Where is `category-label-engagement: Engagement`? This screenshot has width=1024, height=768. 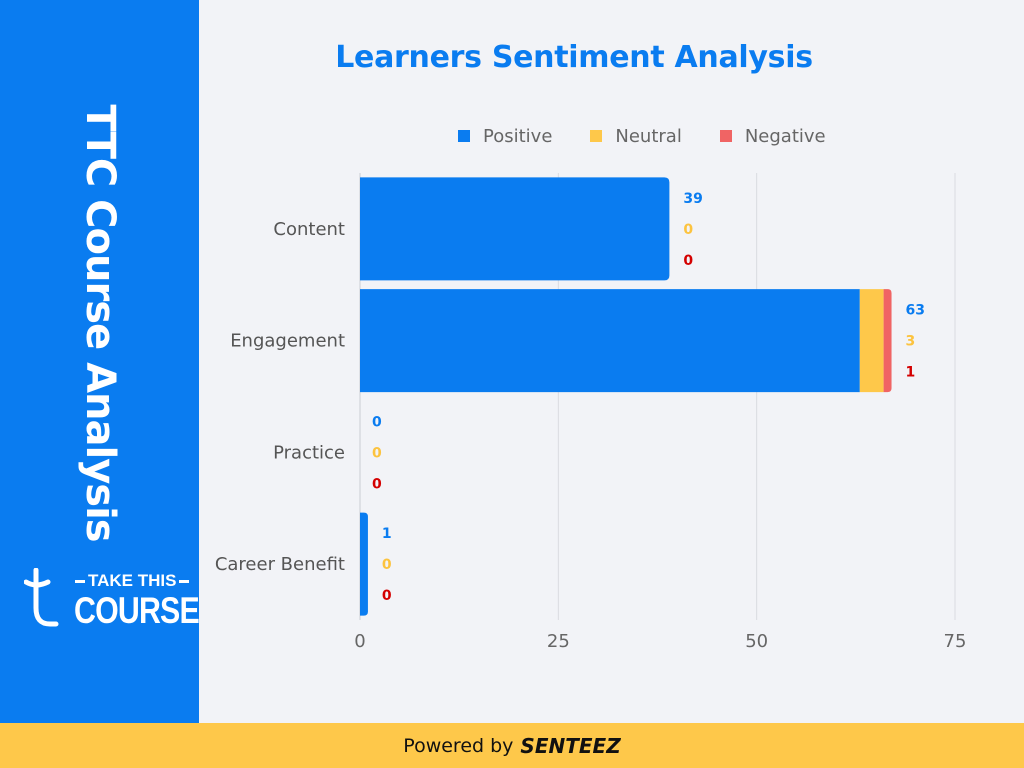
category-label-engagement: Engagement is located at coordinates (287, 341).